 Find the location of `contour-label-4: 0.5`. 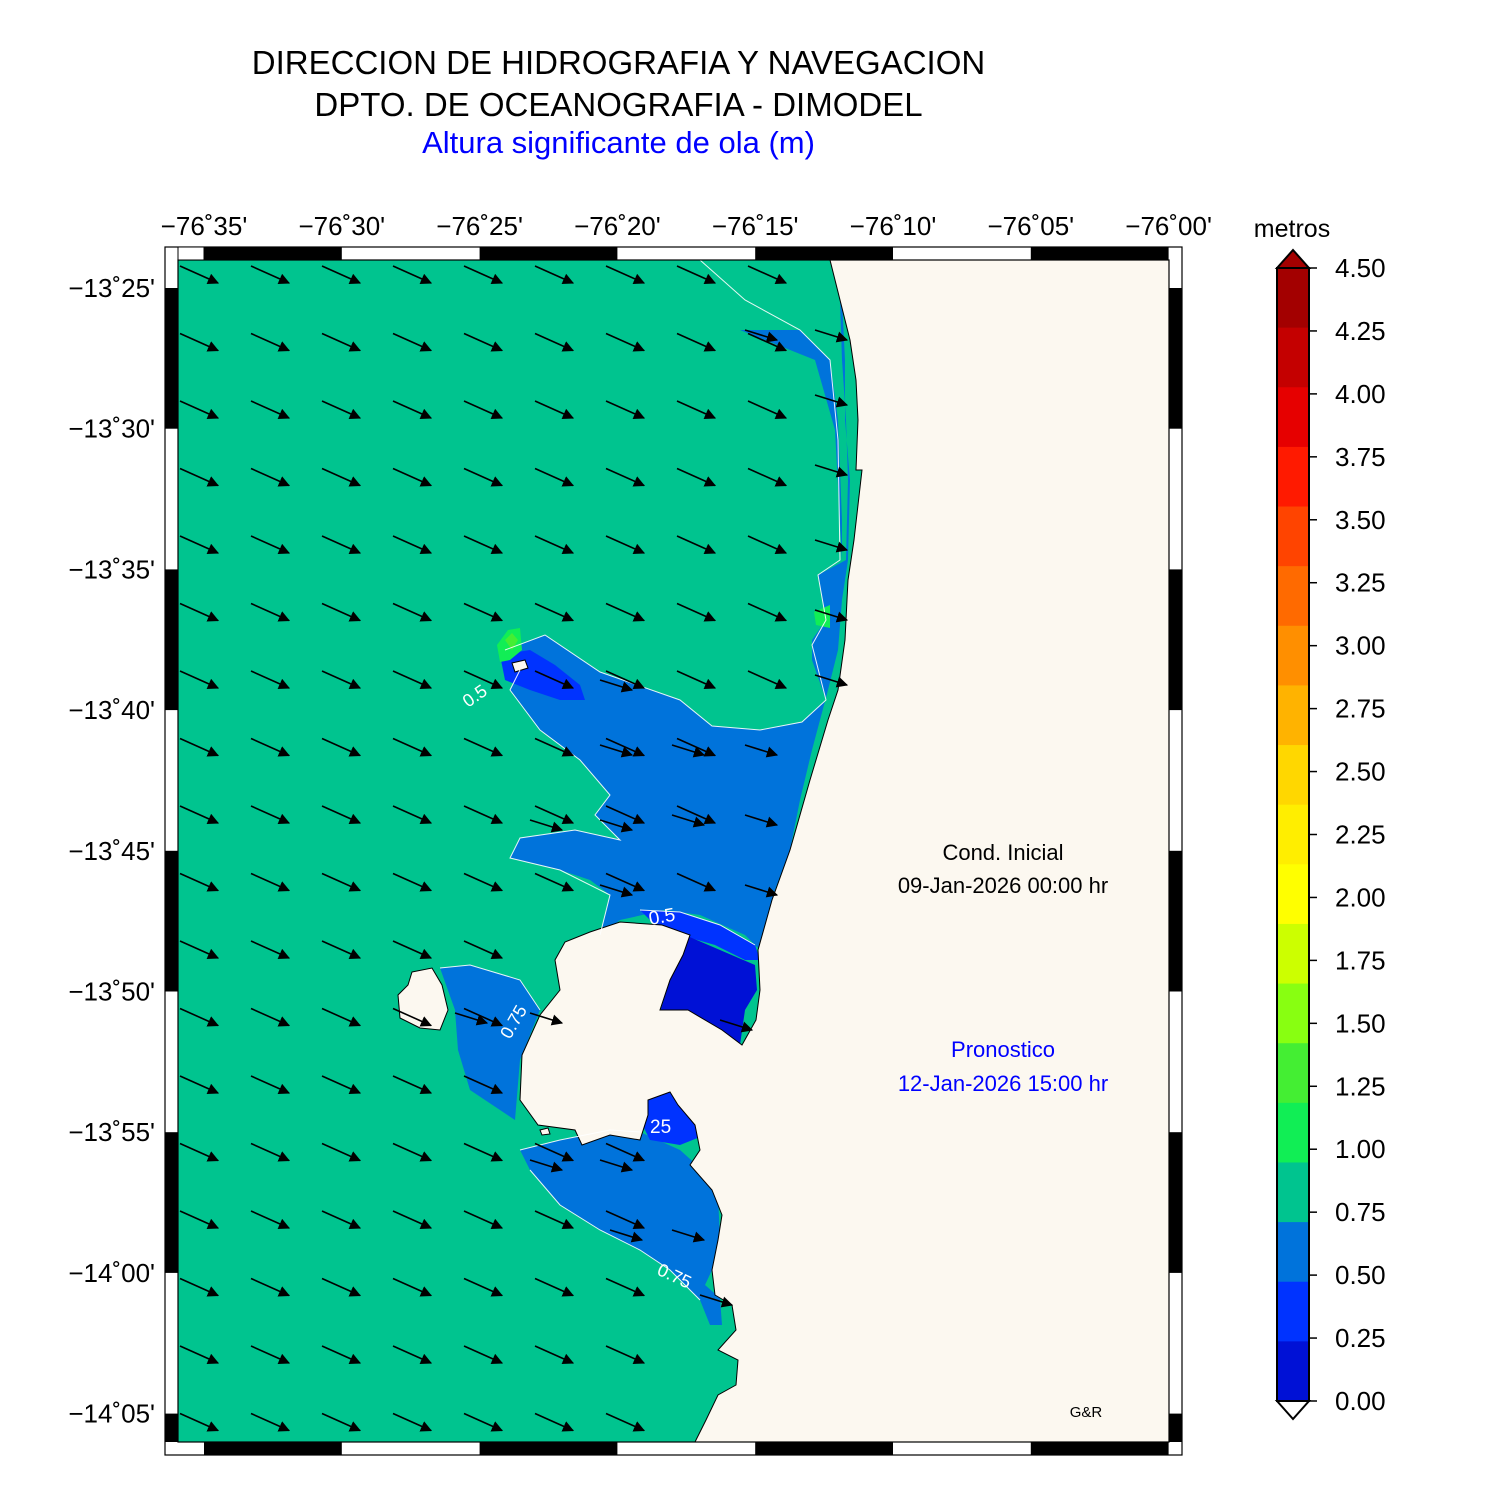

contour-label-4: 0.5 is located at coordinates (662, 917).